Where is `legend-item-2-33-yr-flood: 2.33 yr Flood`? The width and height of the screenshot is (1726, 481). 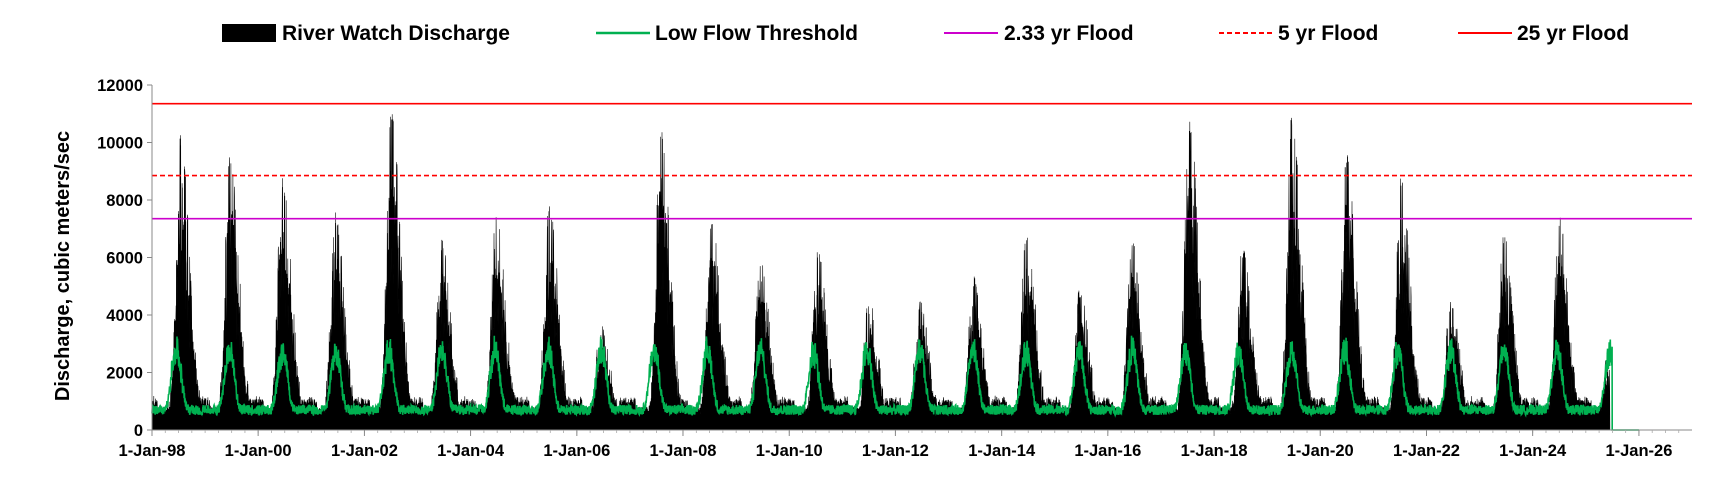 legend-item-2-33-yr-flood: 2.33 yr Flood is located at coordinates (1039, 33).